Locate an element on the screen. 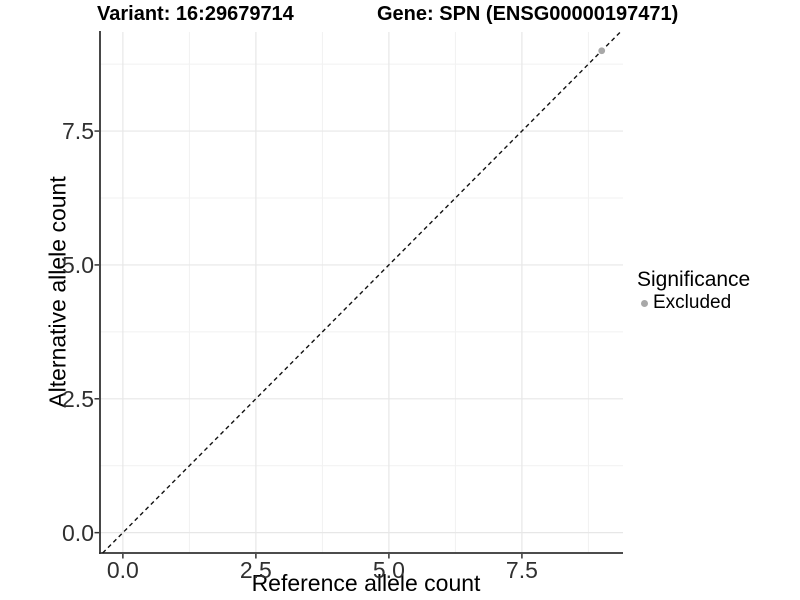 The height and width of the screenshot is (600, 800). legend-entry-label: Excluded is located at coordinates (692, 302).